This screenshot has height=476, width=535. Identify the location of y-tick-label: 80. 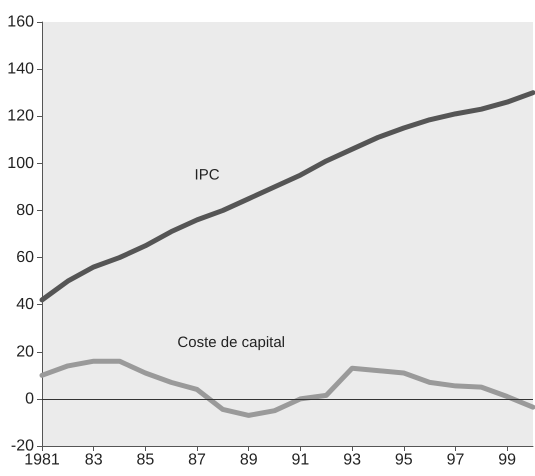
(25, 210).